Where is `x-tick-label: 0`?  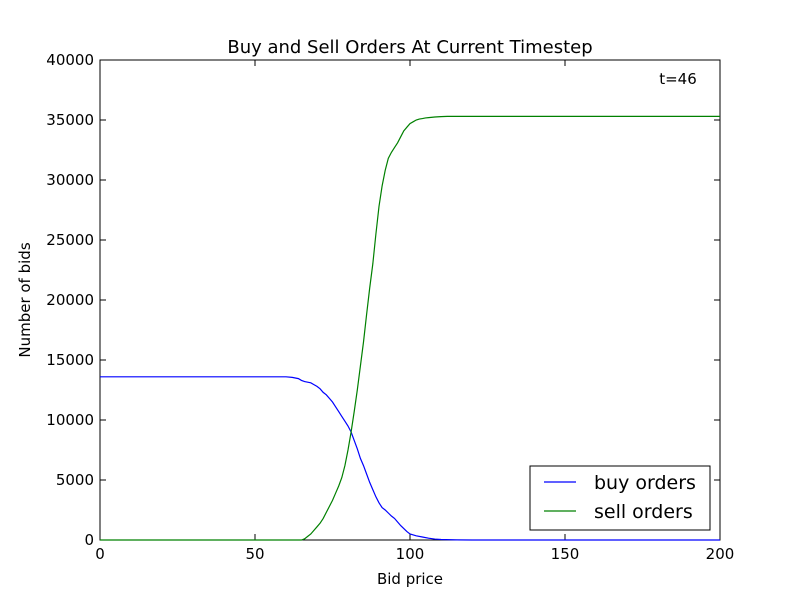
x-tick-label: 0 is located at coordinates (100, 554).